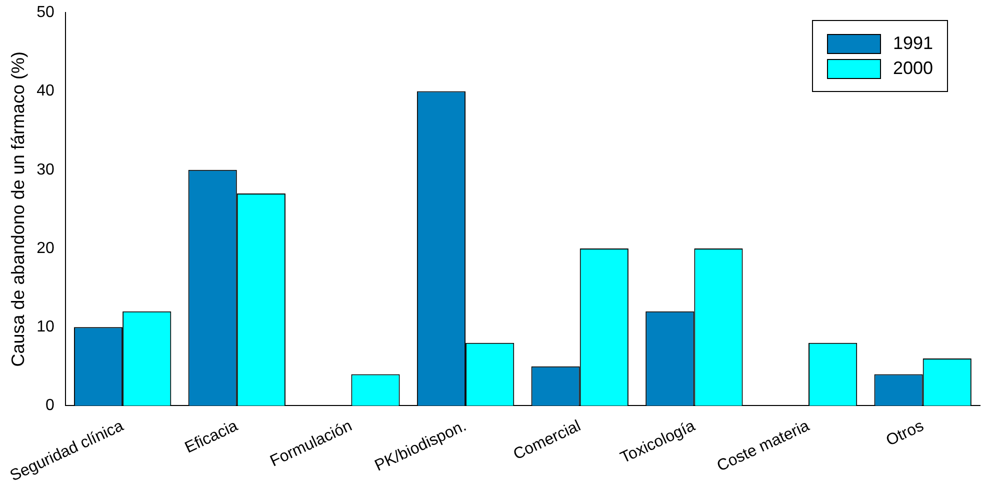  Describe the element at coordinates (45, 91) in the screenshot. I see `y-tick-label: 40` at that location.